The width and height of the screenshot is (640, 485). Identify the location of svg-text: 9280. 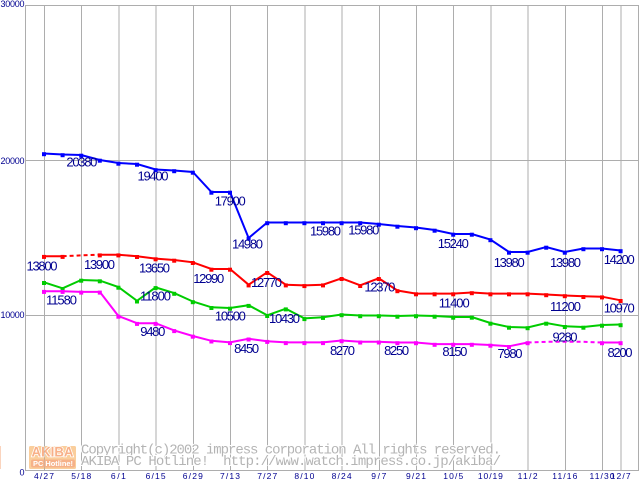
(565, 336).